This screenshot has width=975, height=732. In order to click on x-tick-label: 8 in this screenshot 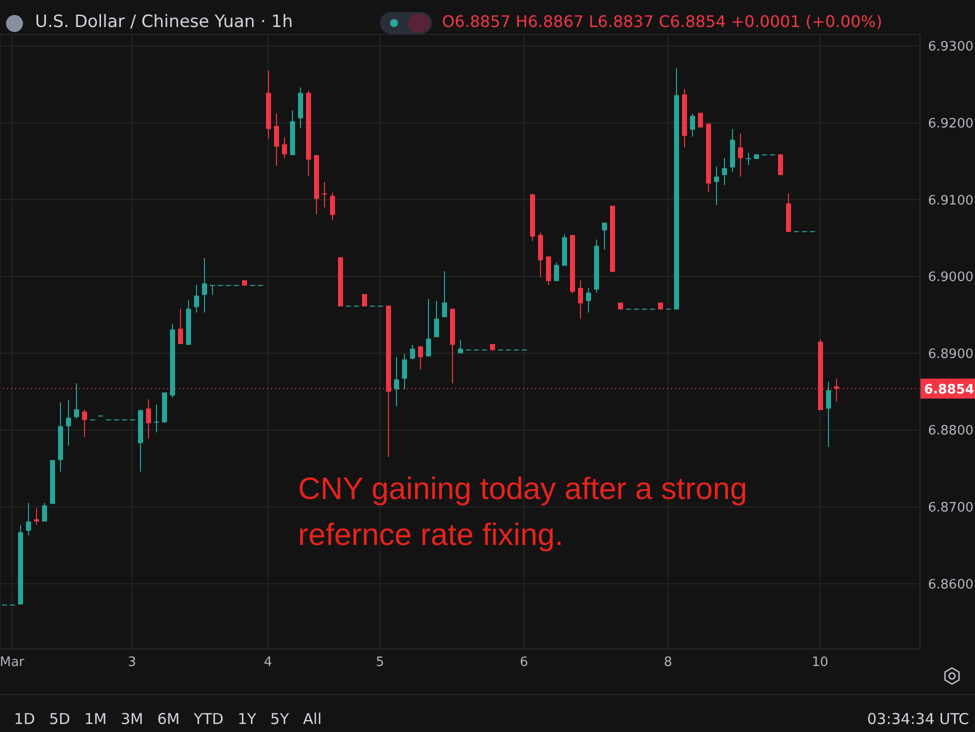, I will do `click(668, 662)`.